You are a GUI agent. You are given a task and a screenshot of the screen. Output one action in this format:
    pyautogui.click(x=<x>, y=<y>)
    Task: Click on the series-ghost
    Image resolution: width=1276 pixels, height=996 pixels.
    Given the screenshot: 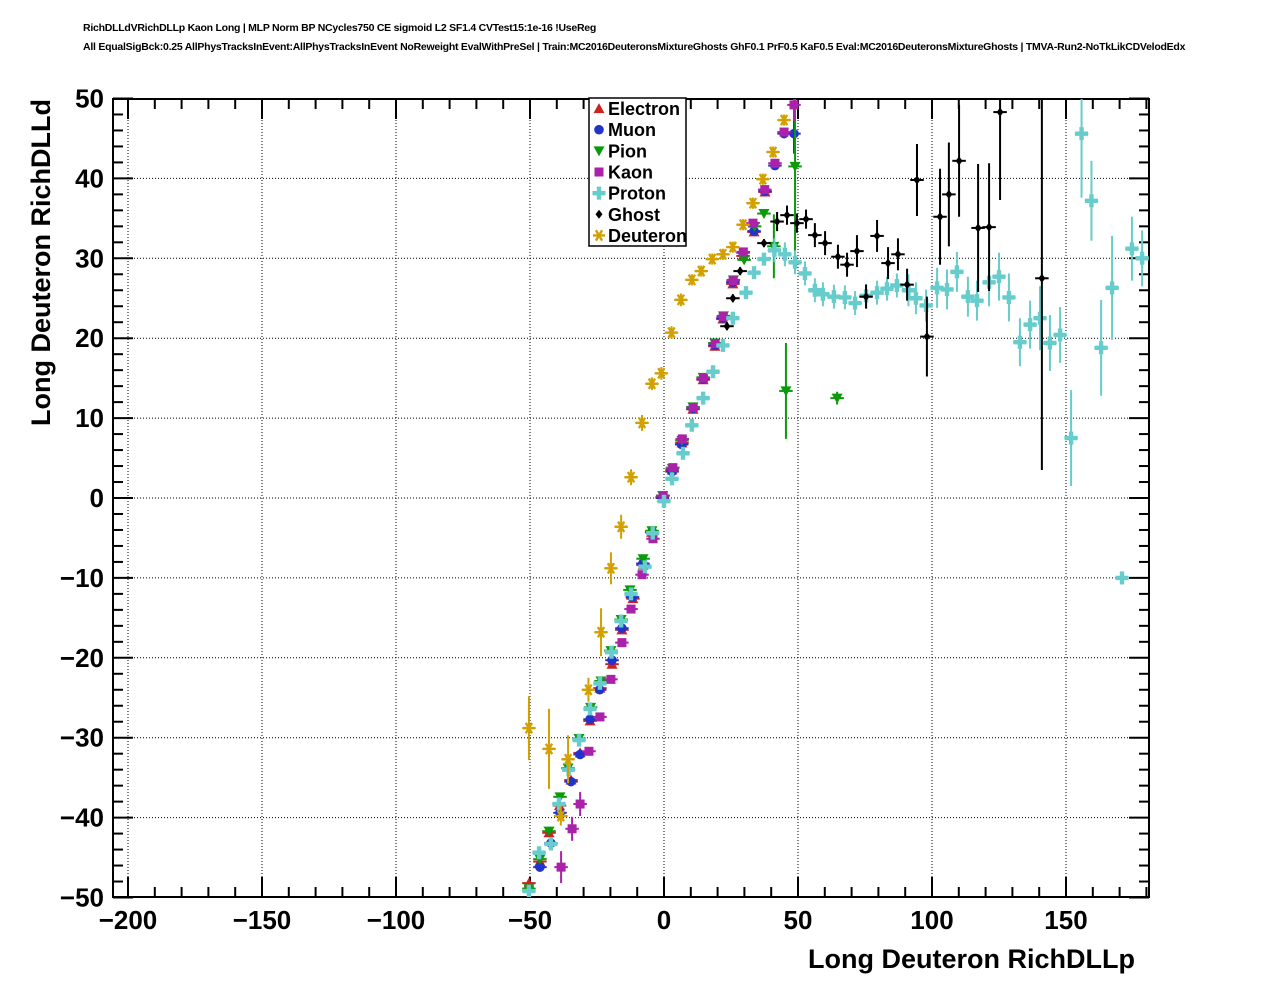 What is the action you would take?
    pyautogui.click(x=884, y=285)
    